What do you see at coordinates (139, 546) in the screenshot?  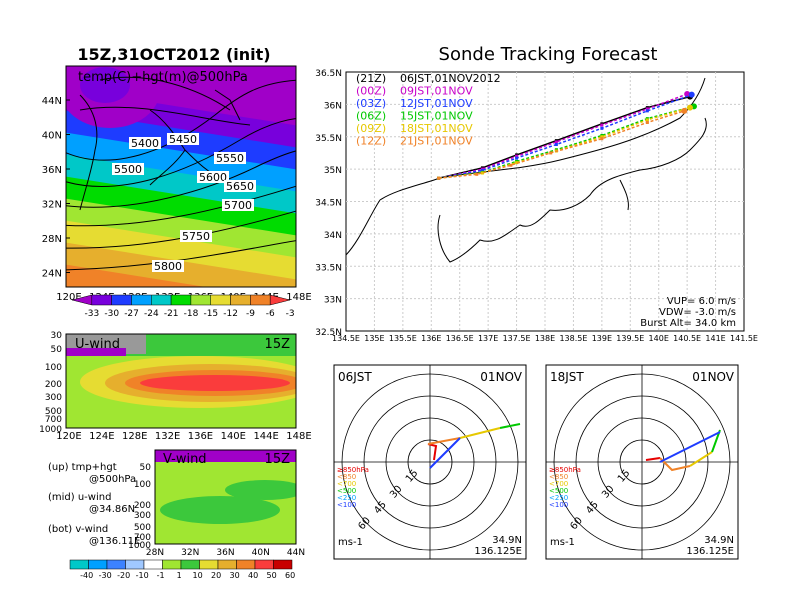 I see `vwind-p-tick: 1000` at bounding box center [139, 546].